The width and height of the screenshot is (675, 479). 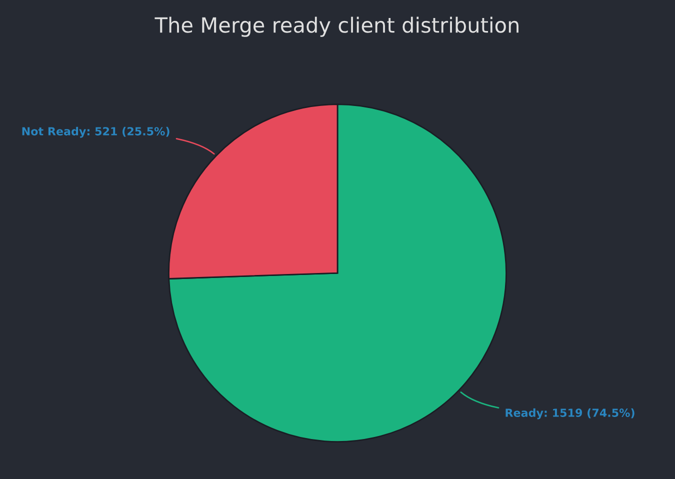 What do you see at coordinates (570, 414) in the screenshot?
I see `slice-label: Ready: 1519 (74.5%)` at bounding box center [570, 414].